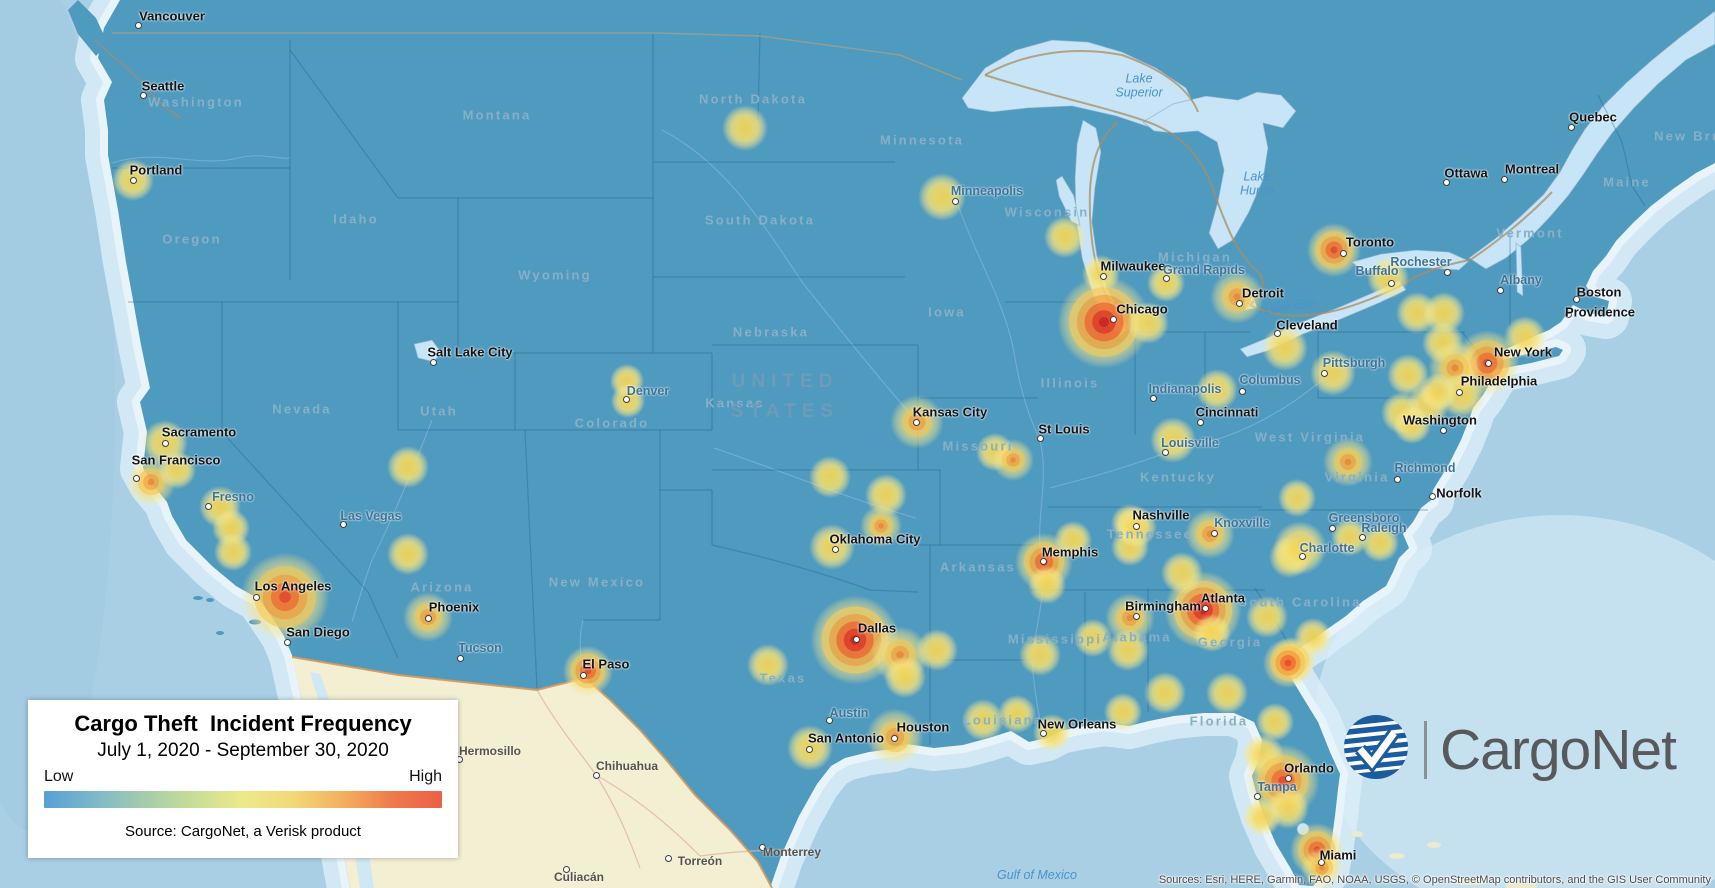 This screenshot has width=1715, height=888. What do you see at coordinates (1219, 170) in the screenshot?
I see `lake-huron` at bounding box center [1219, 170].